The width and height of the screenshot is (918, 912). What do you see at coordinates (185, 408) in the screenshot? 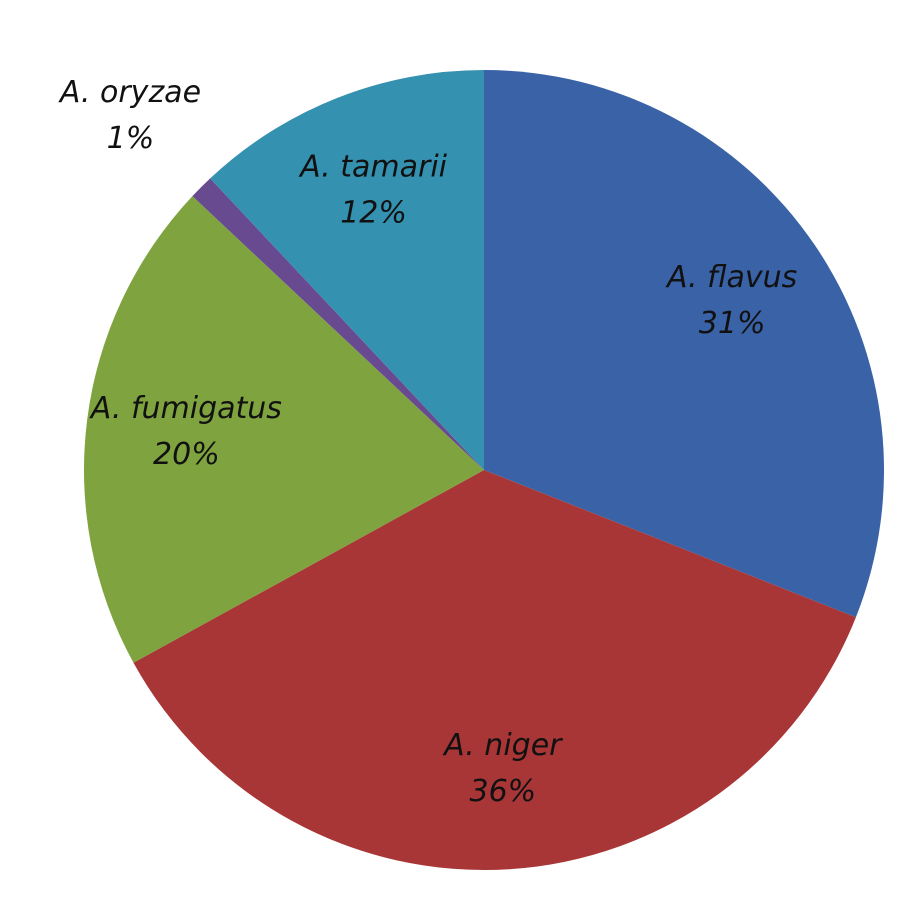
I see `slice-label: A. fumigatus` at bounding box center [185, 408].